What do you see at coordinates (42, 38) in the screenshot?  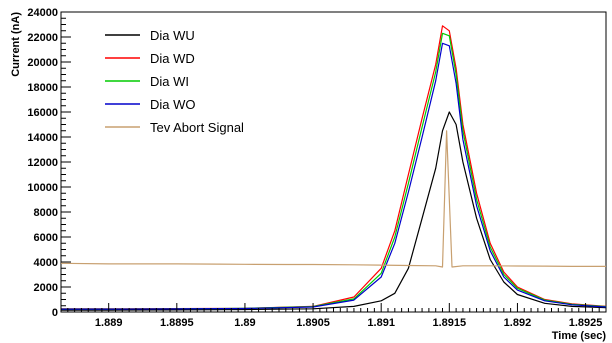 I see `y-tick-label: 22000` at bounding box center [42, 38].